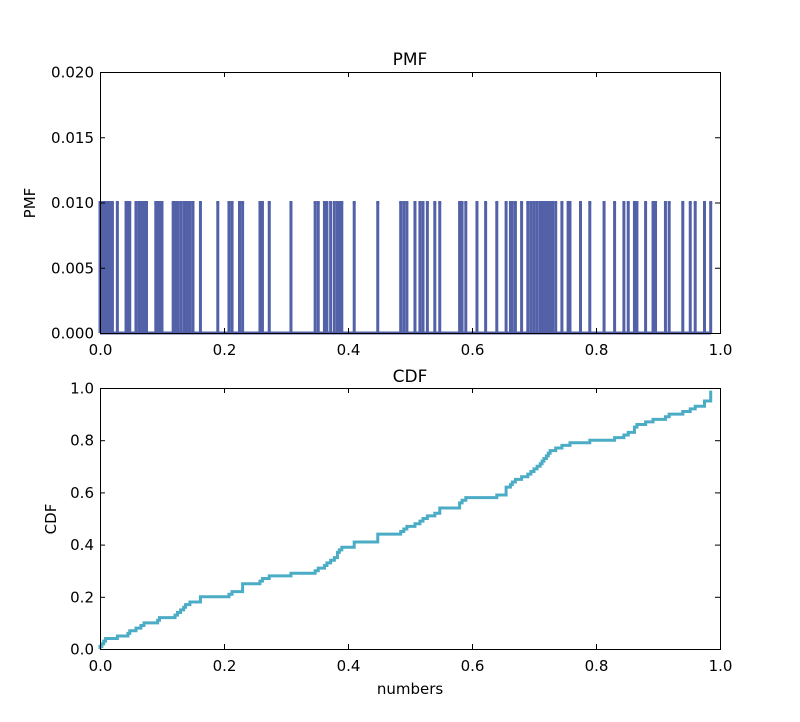 The height and width of the screenshot is (722, 800). I want to click on cdf-y-tick-label: 0.6, so click(82, 493).